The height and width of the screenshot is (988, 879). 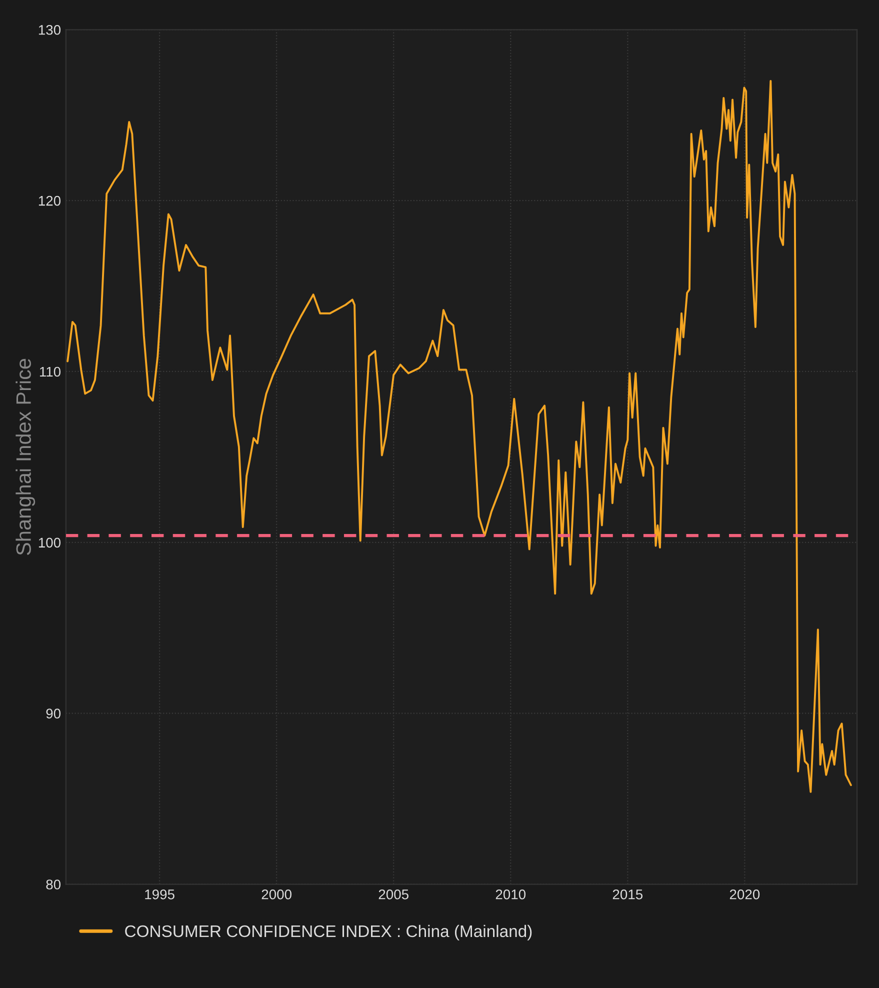 I want to click on x-tick-label: 1995, so click(x=159, y=894).